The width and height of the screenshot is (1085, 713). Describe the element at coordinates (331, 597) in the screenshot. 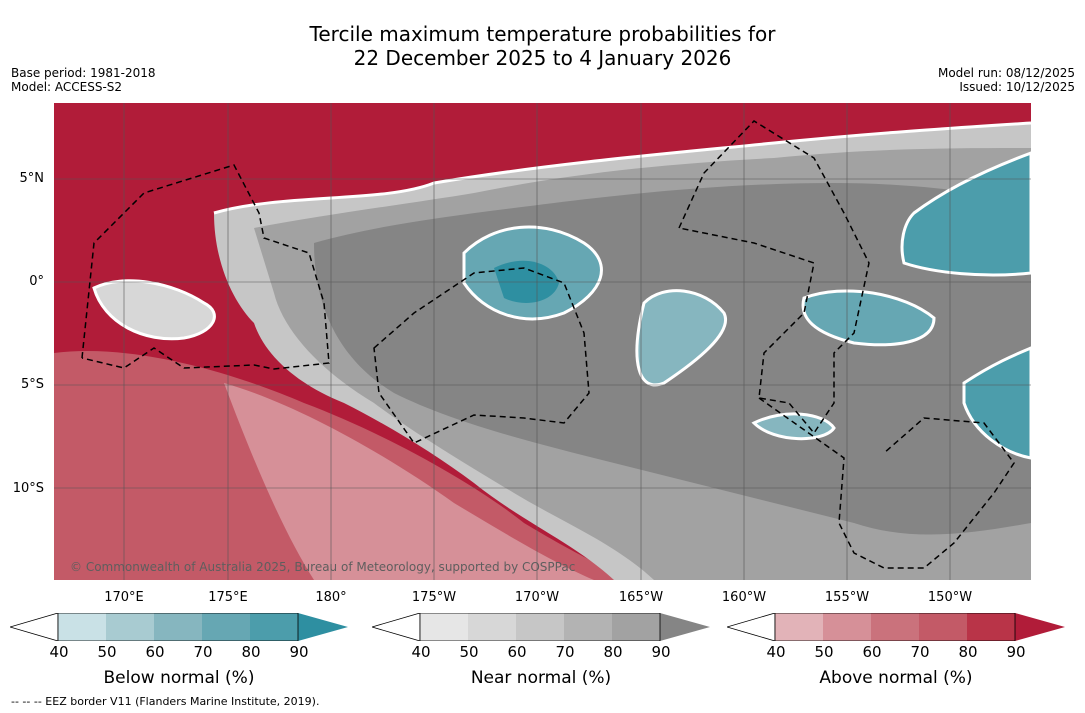

I see `lon-label-180: 180°` at that location.